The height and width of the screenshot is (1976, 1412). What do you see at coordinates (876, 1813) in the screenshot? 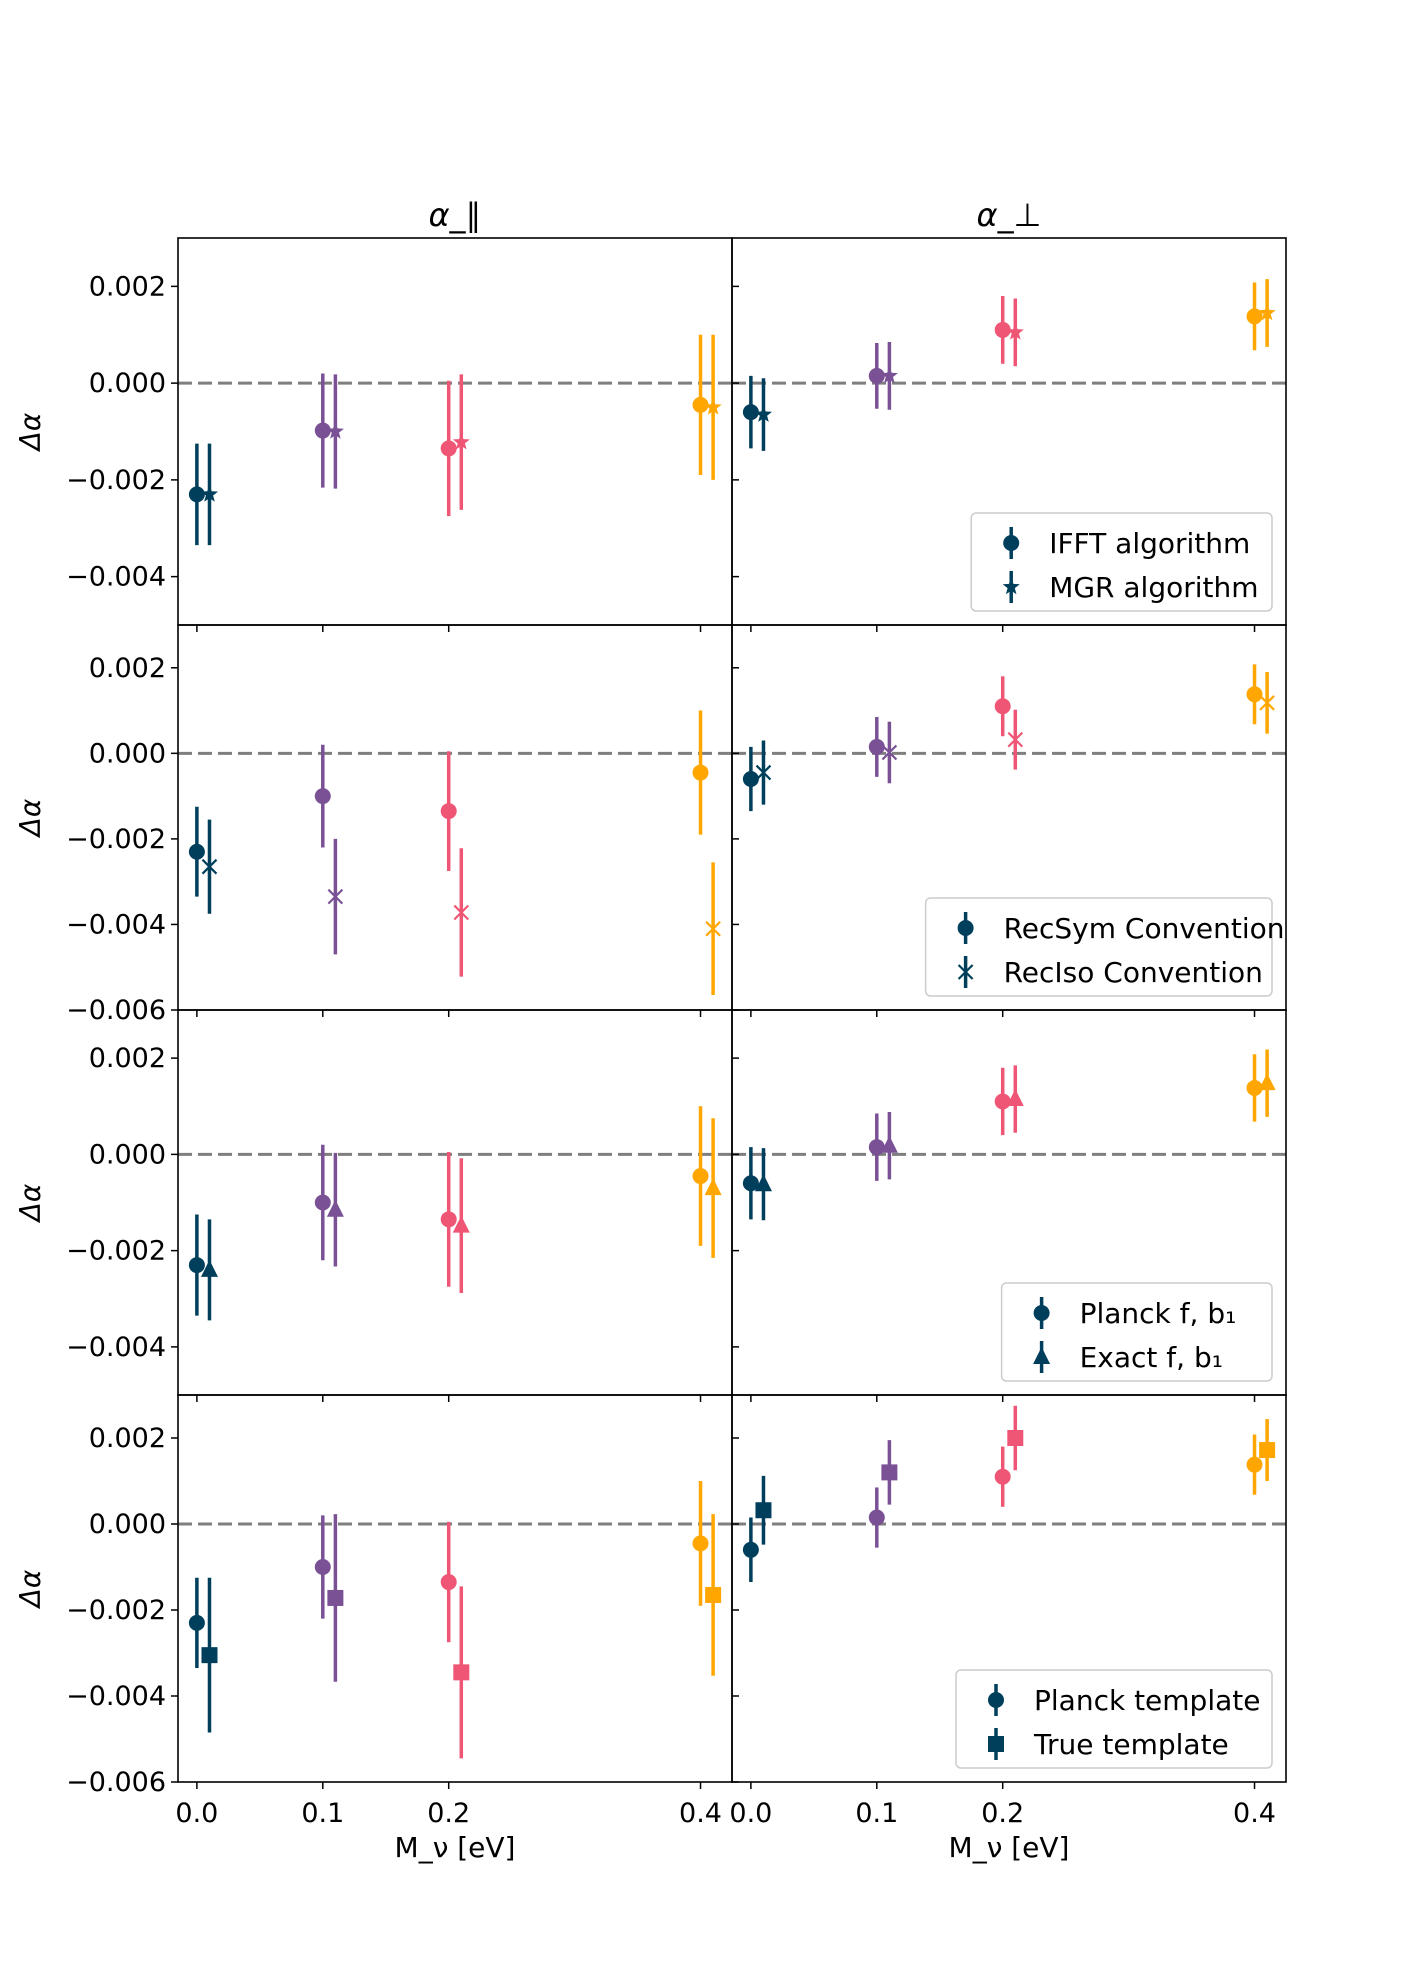
I see `x-tick-label: 0.1` at bounding box center [876, 1813].